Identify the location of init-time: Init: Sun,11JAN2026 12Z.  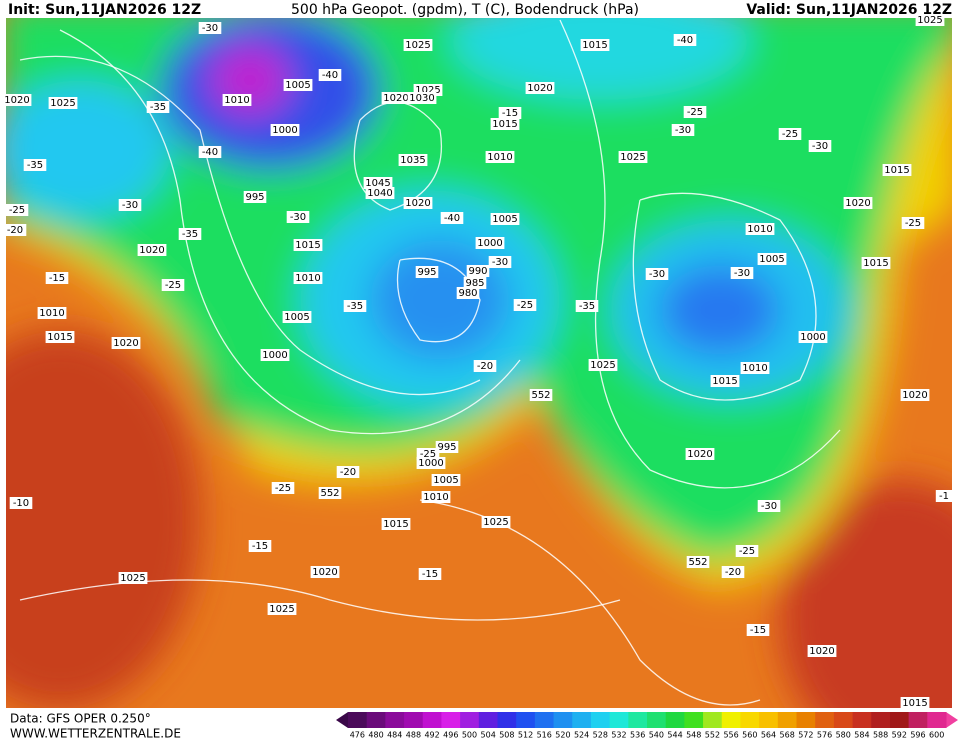
(104, 10).